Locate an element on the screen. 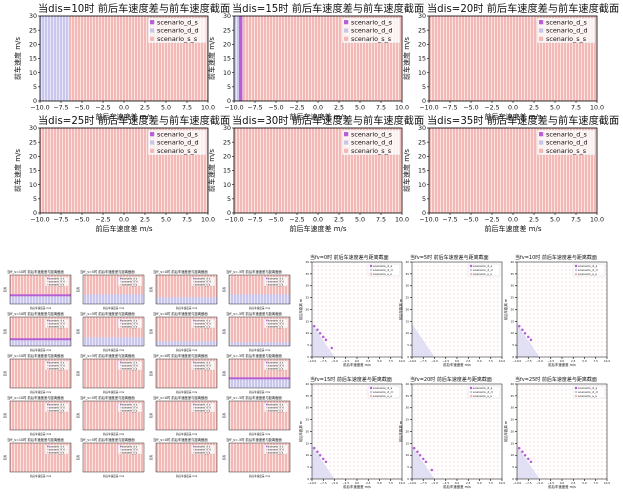 The width and height of the screenshot is (623, 504). y-tick-label: 25 is located at coordinates (512, 420).